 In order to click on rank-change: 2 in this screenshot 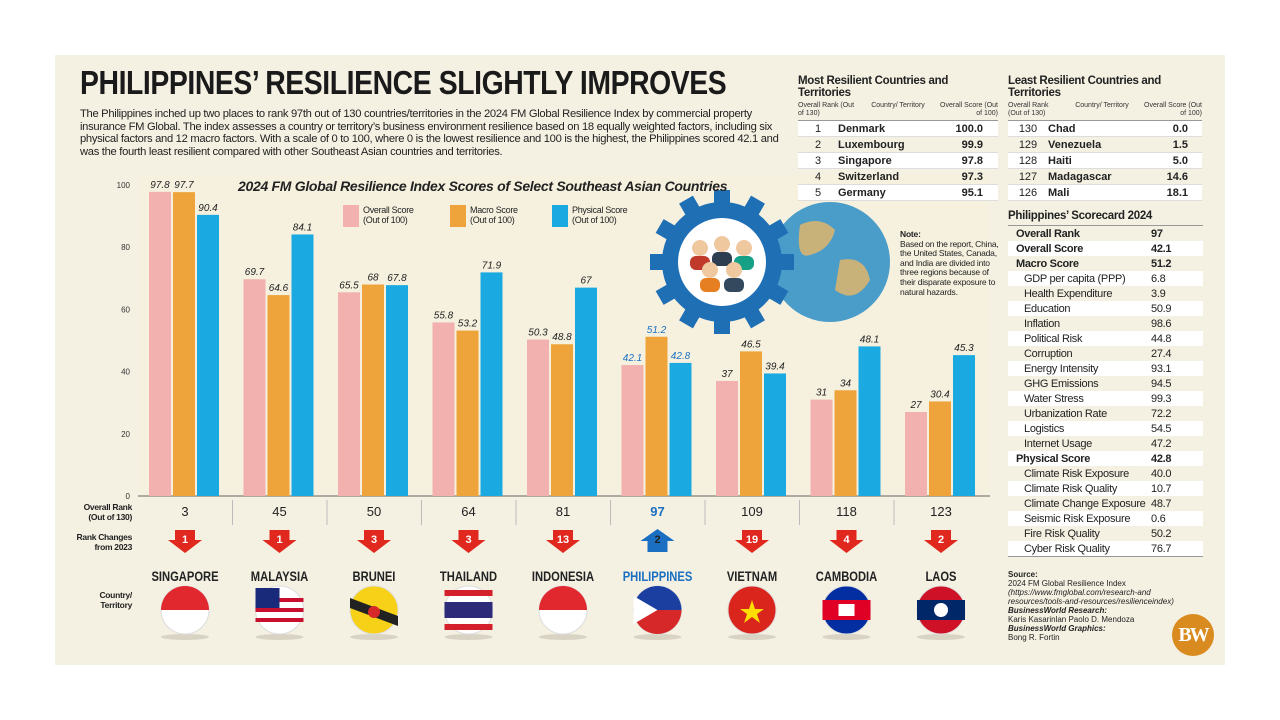, I will do `click(941, 540)`.